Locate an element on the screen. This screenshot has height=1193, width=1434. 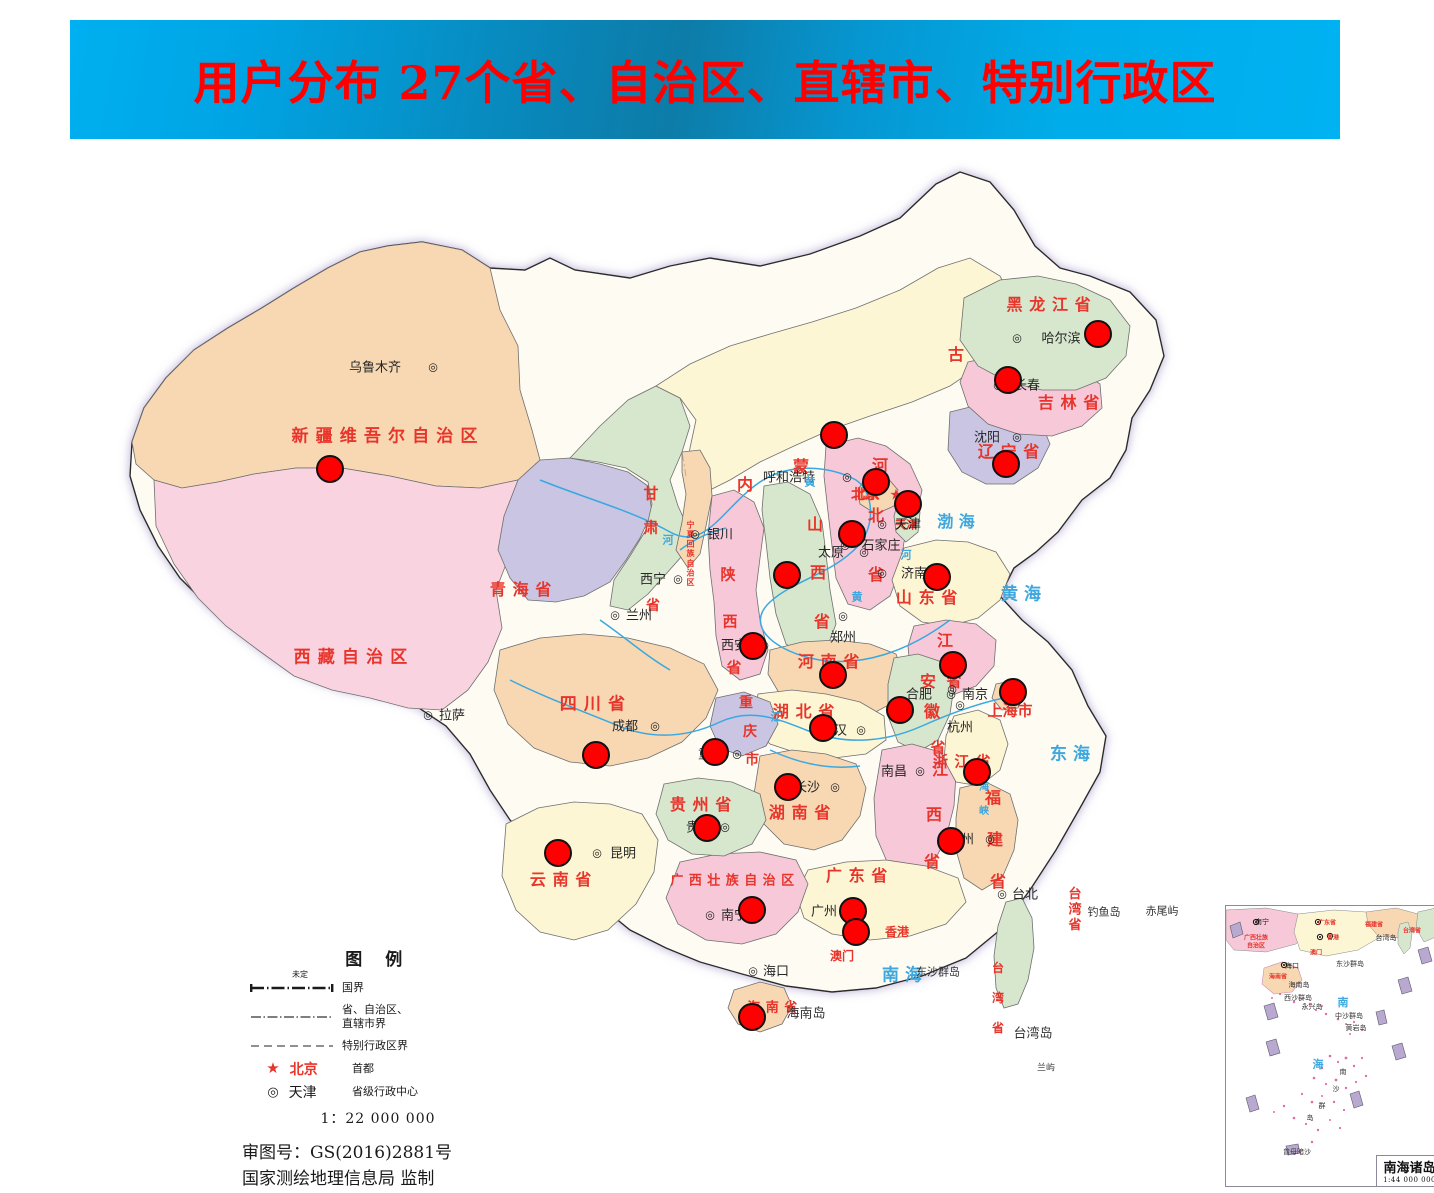
city-label: 南昌 is located at coordinates (894, 772).